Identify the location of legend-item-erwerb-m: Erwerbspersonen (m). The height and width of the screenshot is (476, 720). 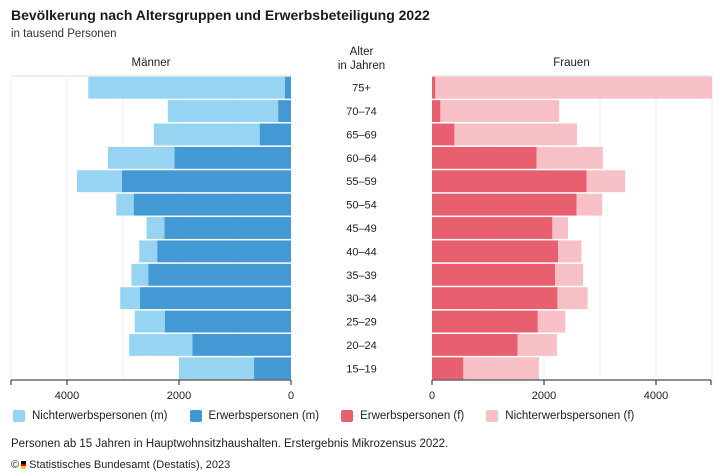
(254, 416).